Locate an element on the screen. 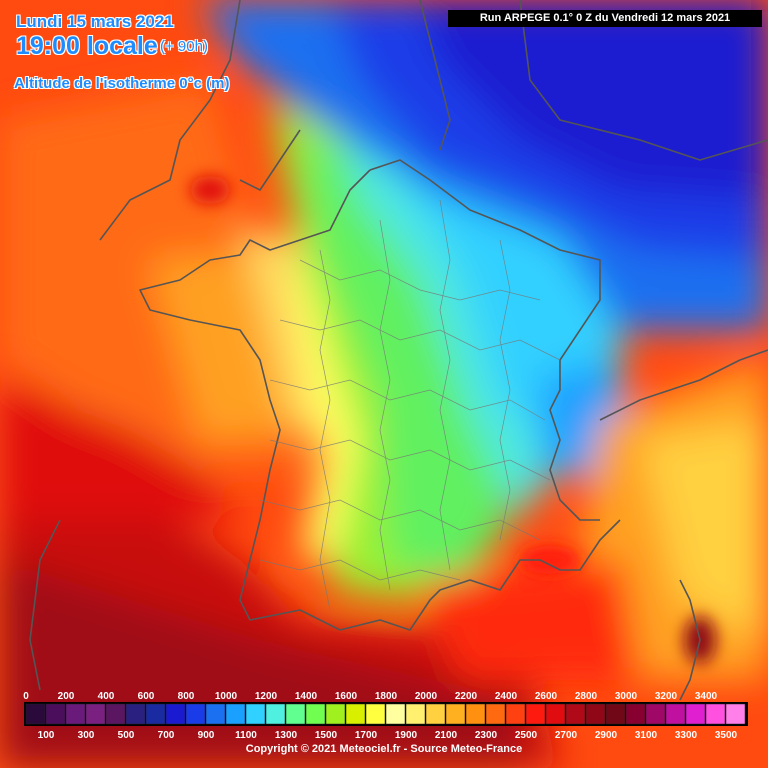 The image size is (768, 768). legend-label: 2700 is located at coordinates (566, 735).